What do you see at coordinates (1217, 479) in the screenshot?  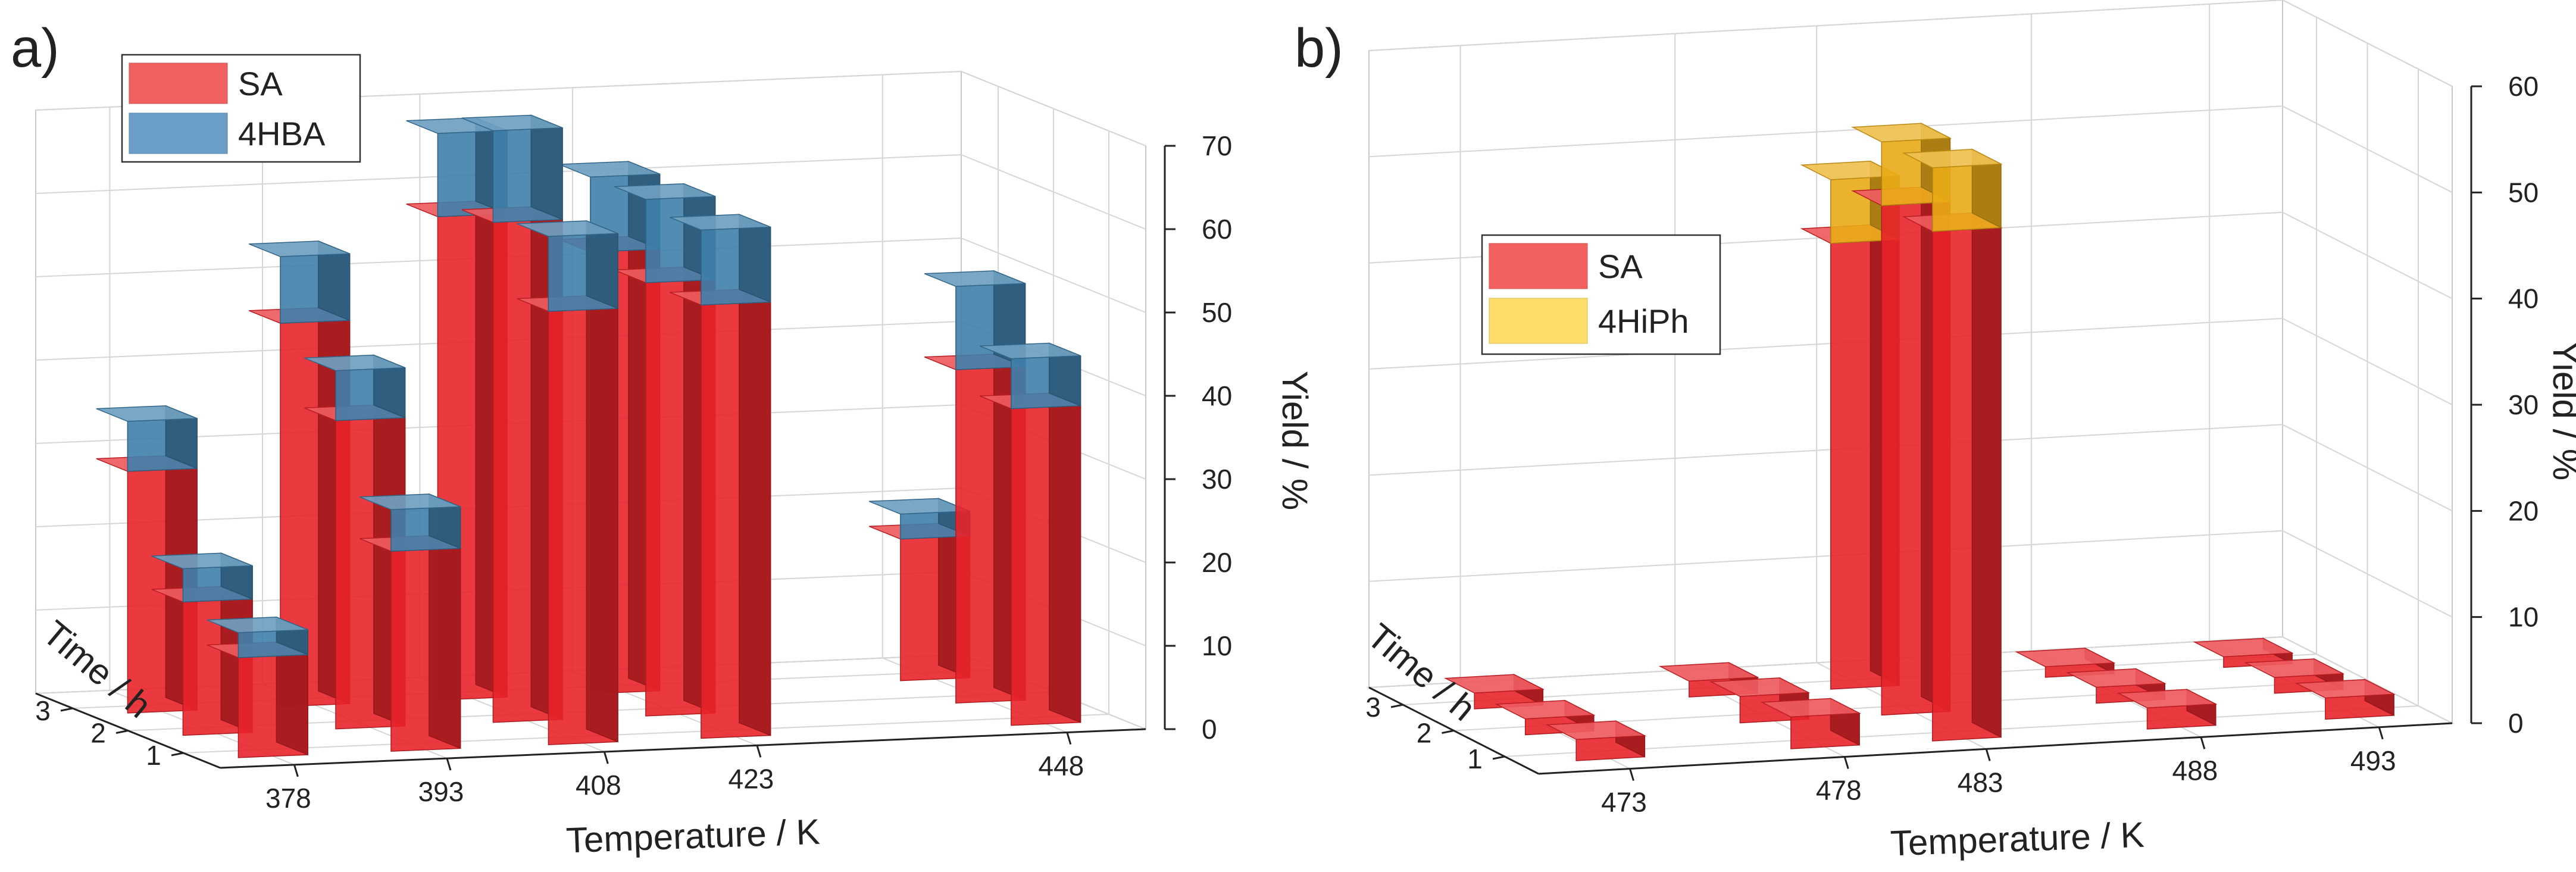 I see `z-tick-label: 30` at bounding box center [1217, 479].